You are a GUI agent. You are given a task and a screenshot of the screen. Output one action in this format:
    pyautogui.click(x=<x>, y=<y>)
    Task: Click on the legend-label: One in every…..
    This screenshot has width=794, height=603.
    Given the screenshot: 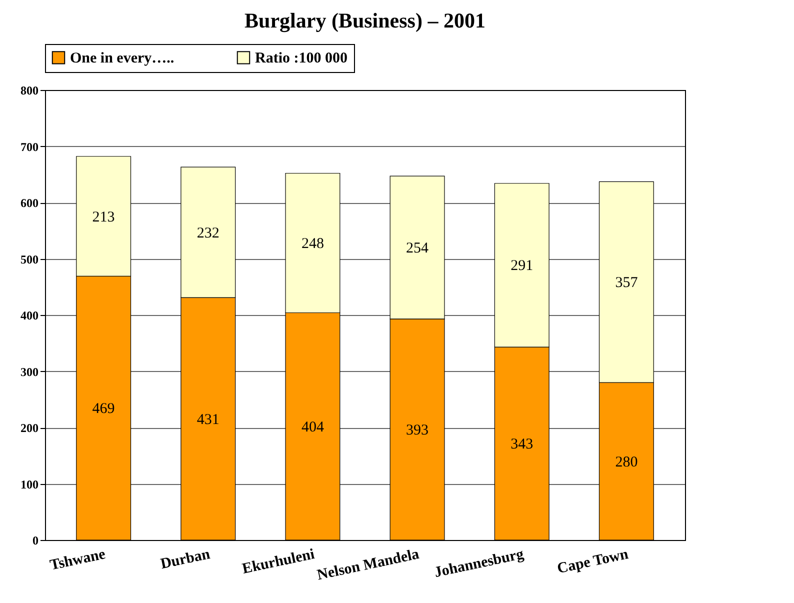 What is the action you would take?
    pyautogui.click(x=122, y=58)
    